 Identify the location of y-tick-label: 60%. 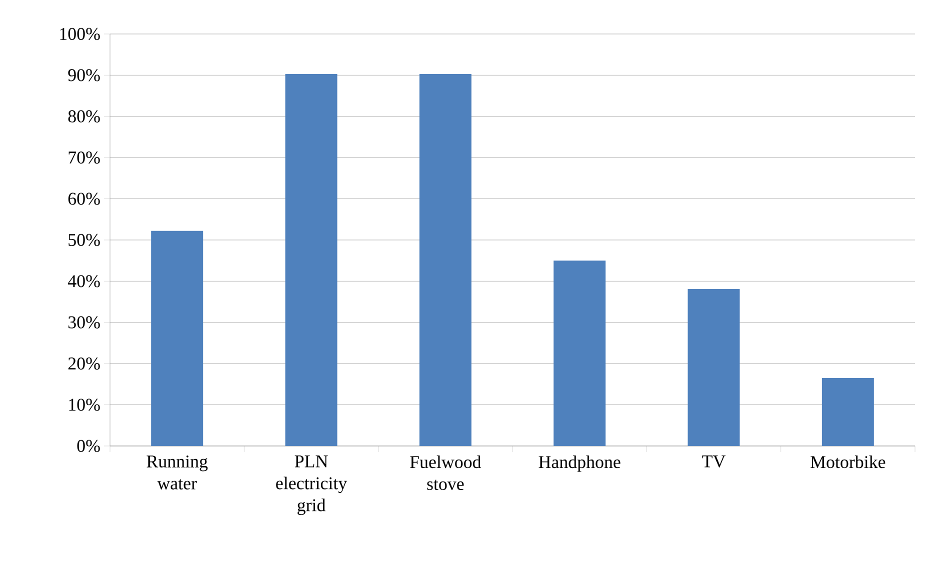
(84, 198).